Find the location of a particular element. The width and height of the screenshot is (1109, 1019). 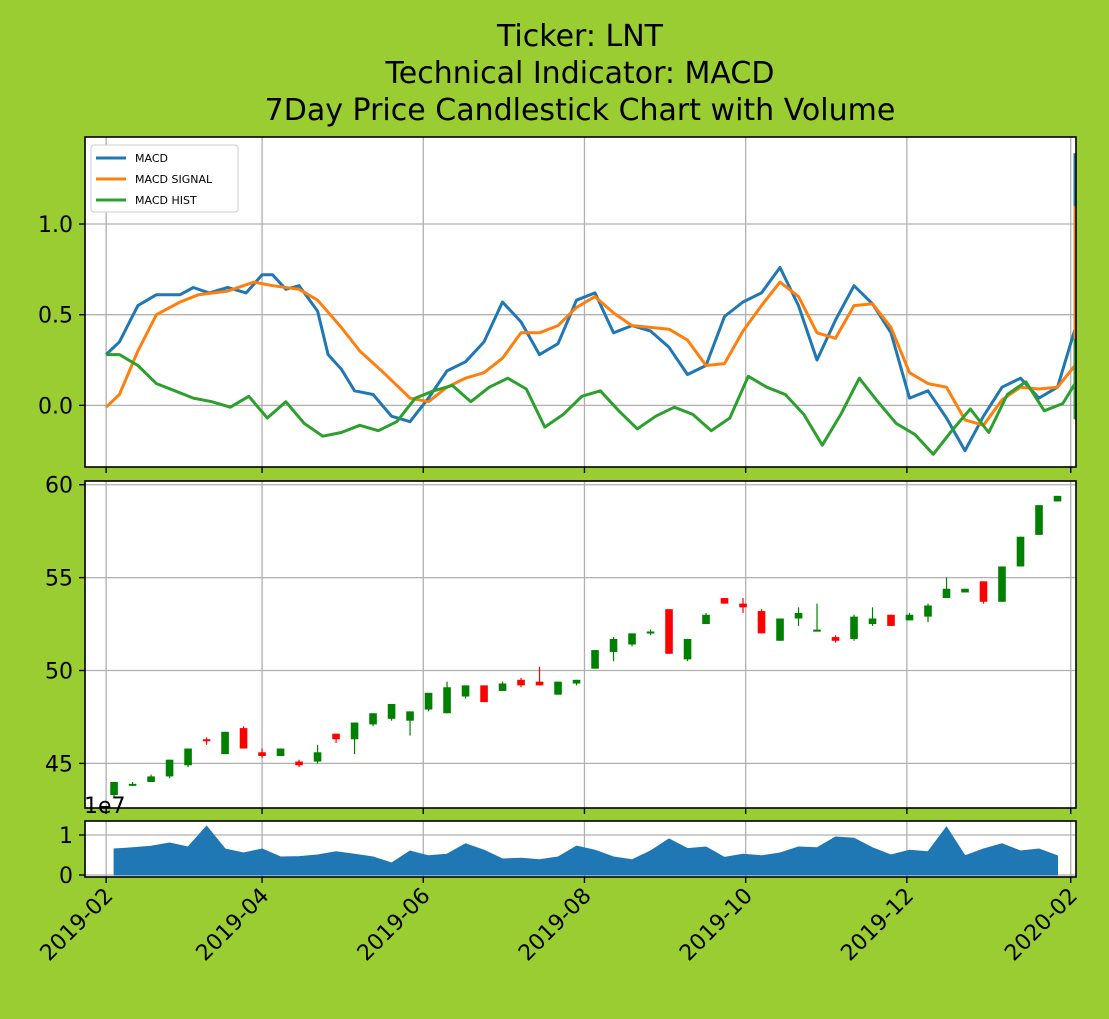

legend-box is located at coordinates (164, 178).